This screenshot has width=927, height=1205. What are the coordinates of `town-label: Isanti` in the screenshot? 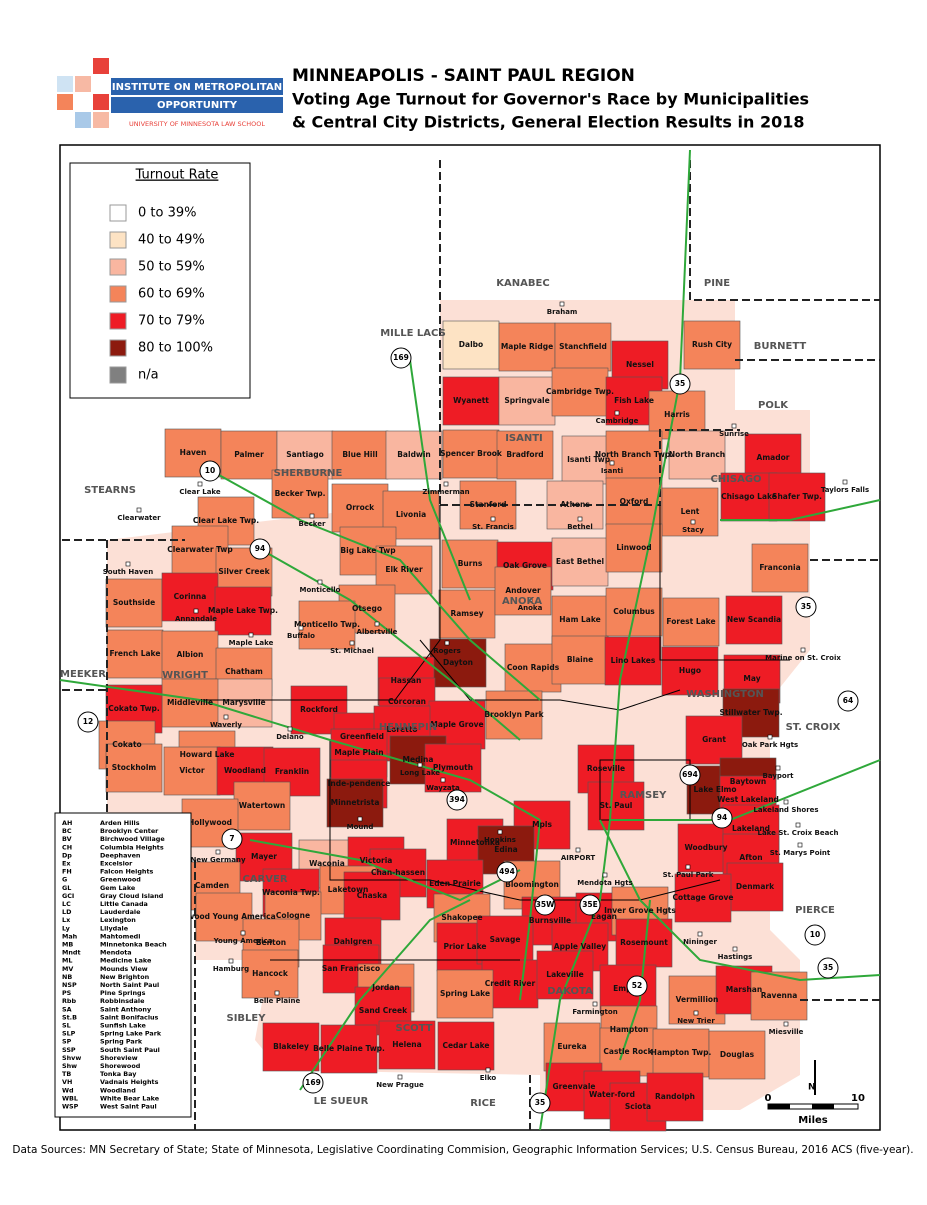 It's located at (612, 471).